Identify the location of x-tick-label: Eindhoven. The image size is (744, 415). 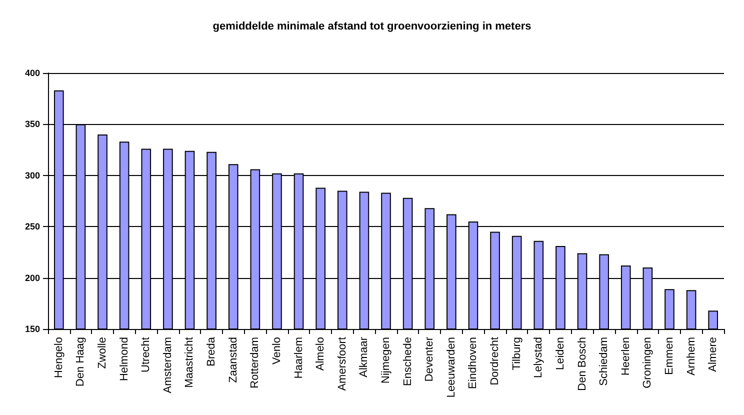
(473, 363).